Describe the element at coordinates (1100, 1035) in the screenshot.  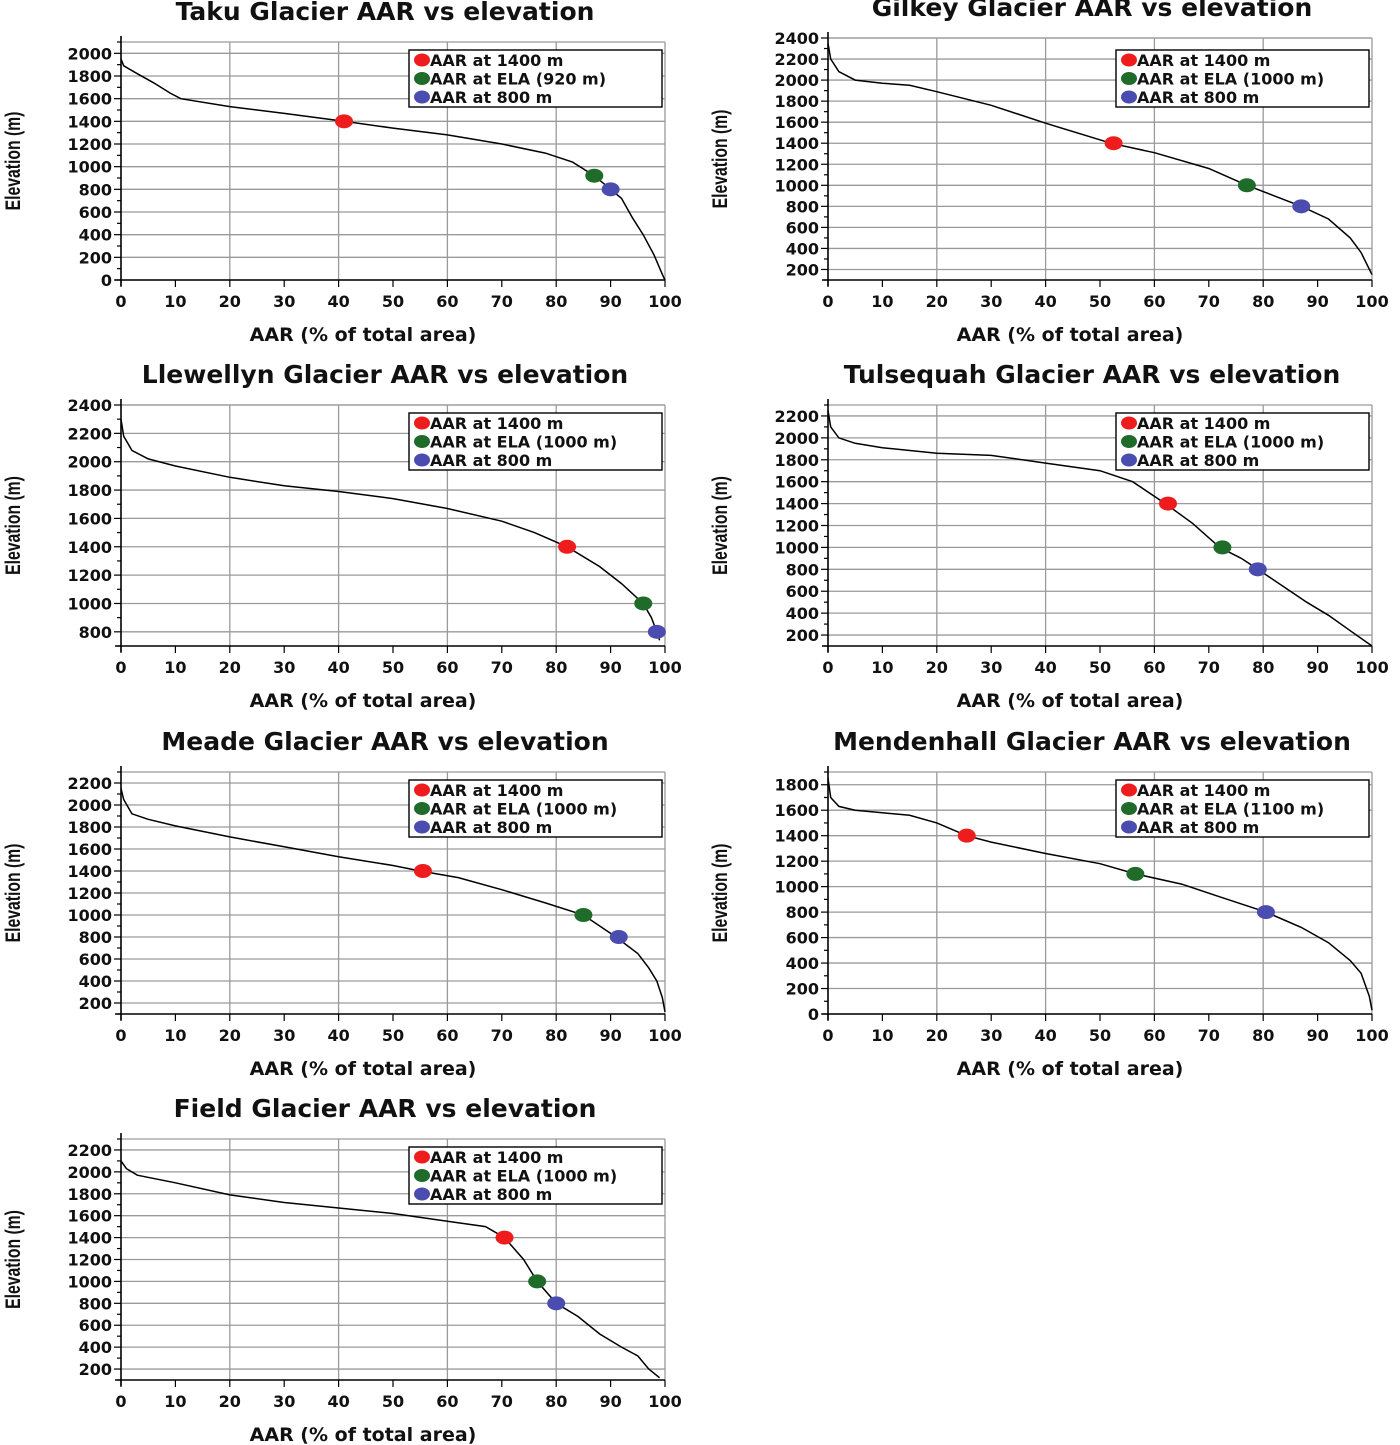
I see `x-tick-label: 50` at that location.